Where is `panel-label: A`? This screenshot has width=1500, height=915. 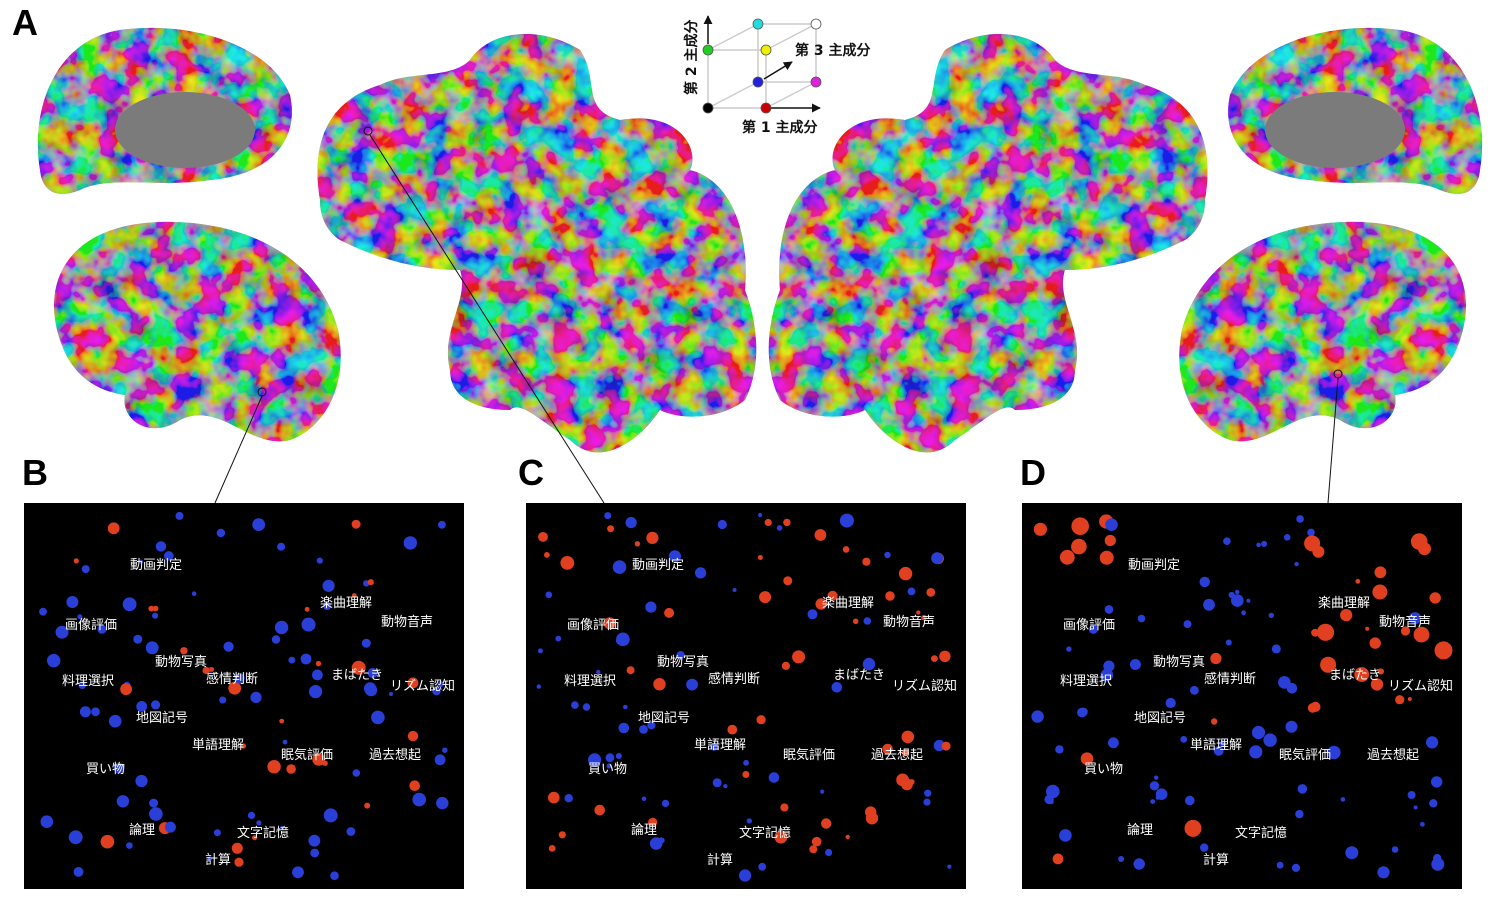
panel-label: A is located at coordinates (25, 22).